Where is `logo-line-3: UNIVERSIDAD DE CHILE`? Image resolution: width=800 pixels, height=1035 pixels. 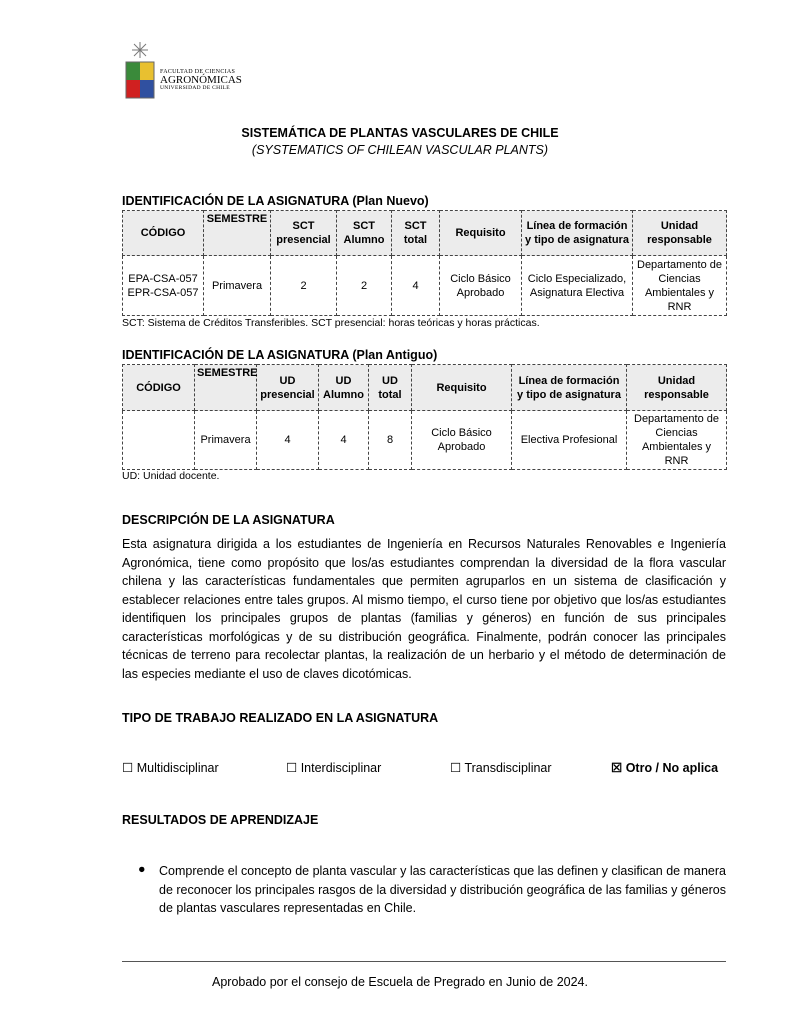 logo-line-3: UNIVERSIDAD DE CHILE is located at coordinates (195, 88).